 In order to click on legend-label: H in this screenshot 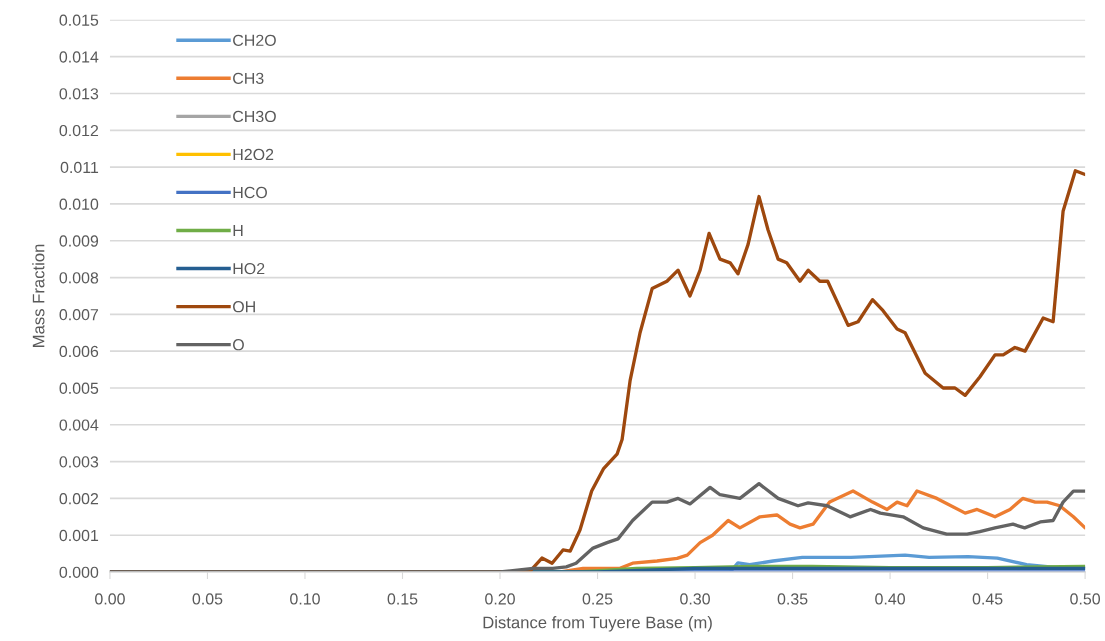, I will do `click(238, 231)`.